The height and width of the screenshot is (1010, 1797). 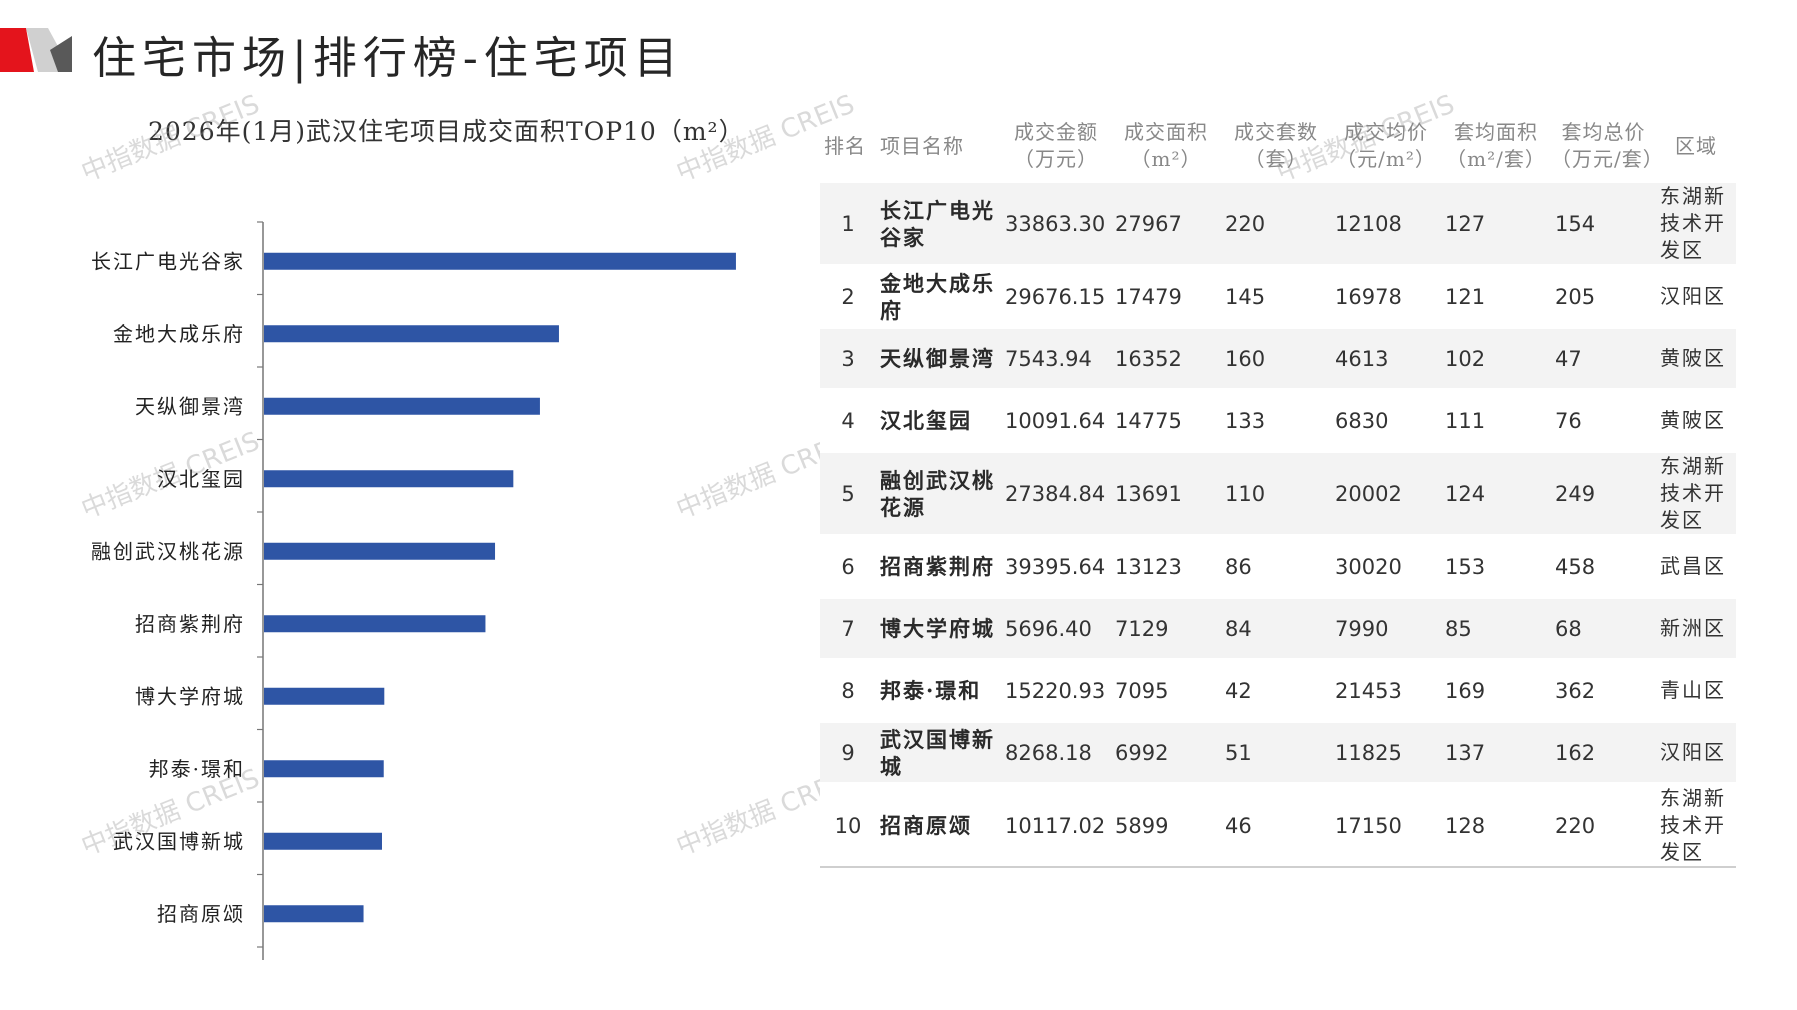 I want to click on cell-price: 30020, so click(x=1386, y=566).